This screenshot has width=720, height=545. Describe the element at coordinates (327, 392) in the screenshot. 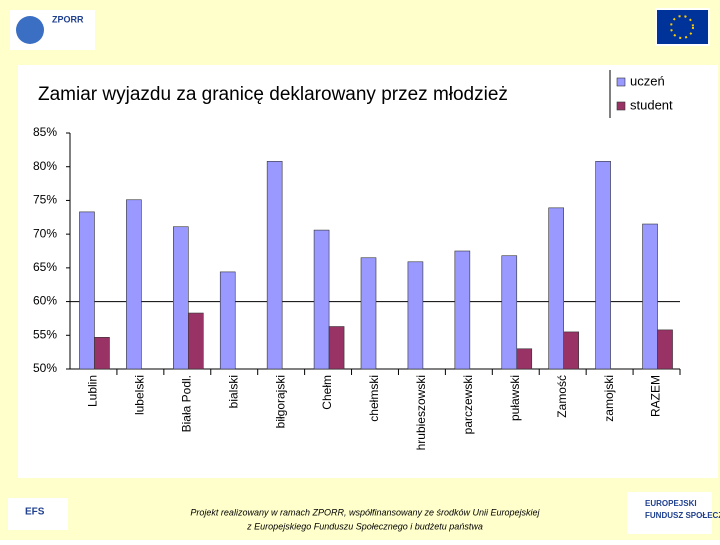

I see `x-tick-label: Chełm` at that location.